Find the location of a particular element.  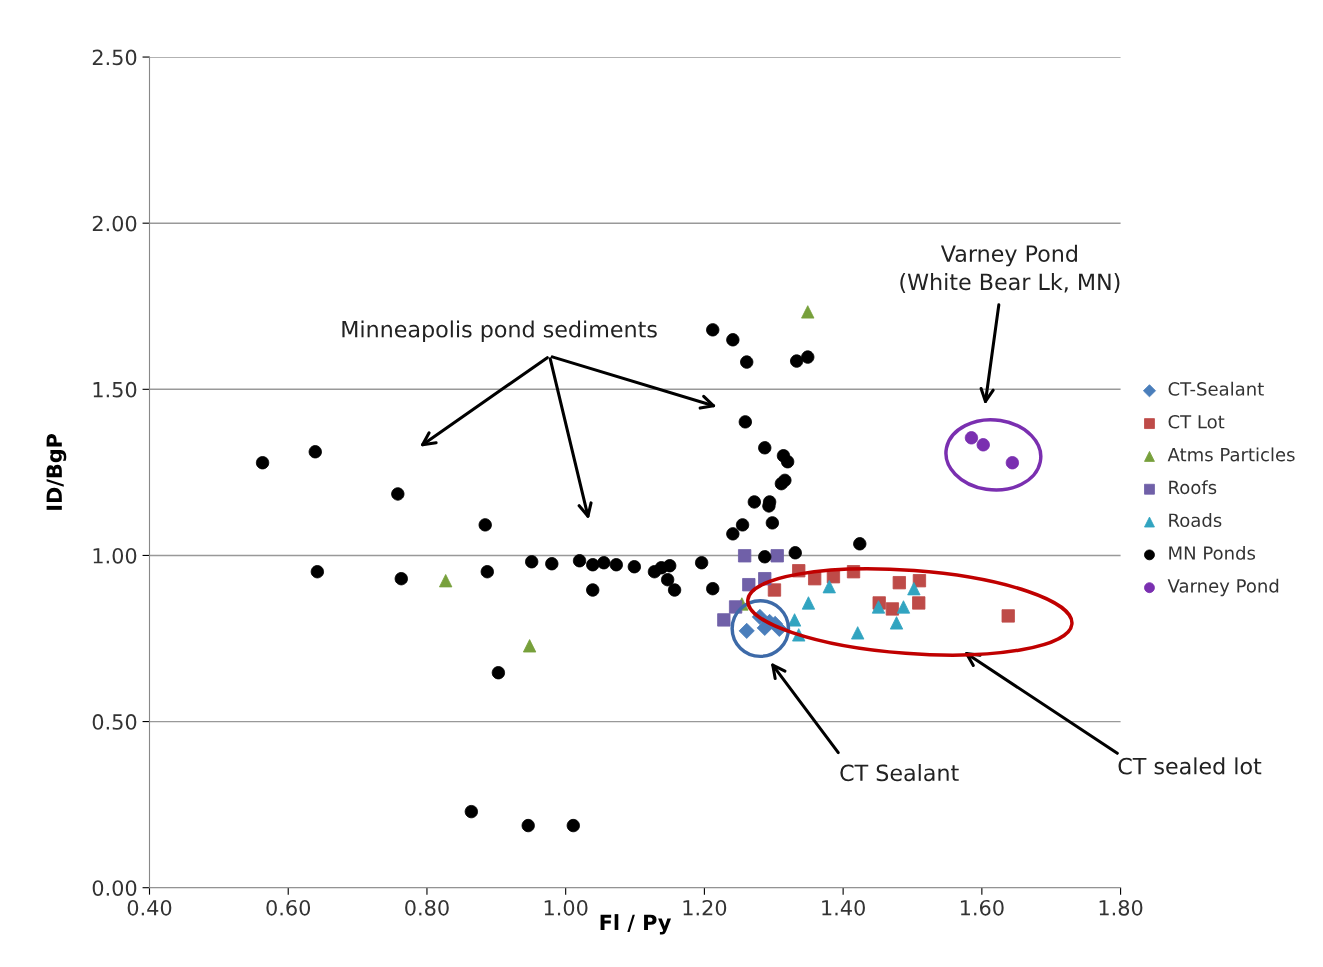

x-axis-title: Fl / Py is located at coordinates (636, 924).